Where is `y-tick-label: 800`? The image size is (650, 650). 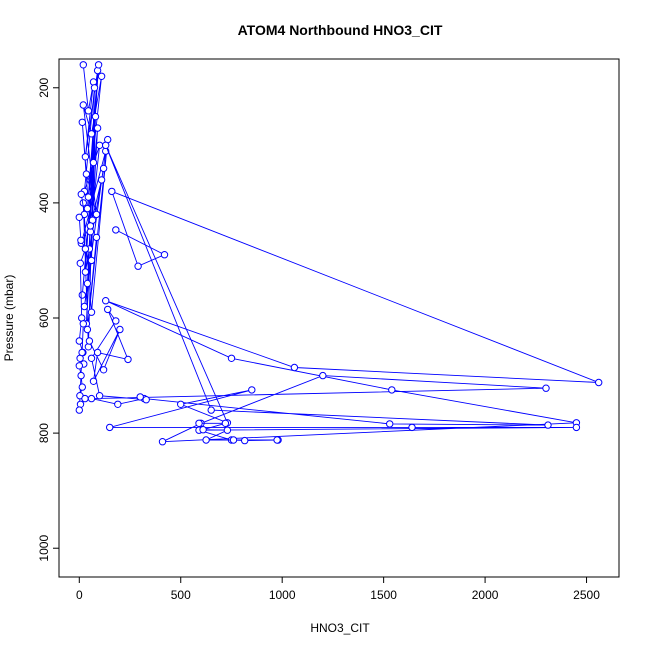
y-tick-label: 800 is located at coordinates (44, 433).